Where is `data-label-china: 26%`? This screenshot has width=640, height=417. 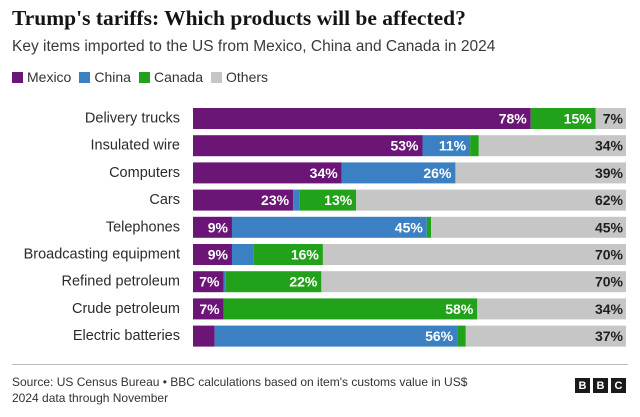 data-label-china: 26% is located at coordinates (437, 173).